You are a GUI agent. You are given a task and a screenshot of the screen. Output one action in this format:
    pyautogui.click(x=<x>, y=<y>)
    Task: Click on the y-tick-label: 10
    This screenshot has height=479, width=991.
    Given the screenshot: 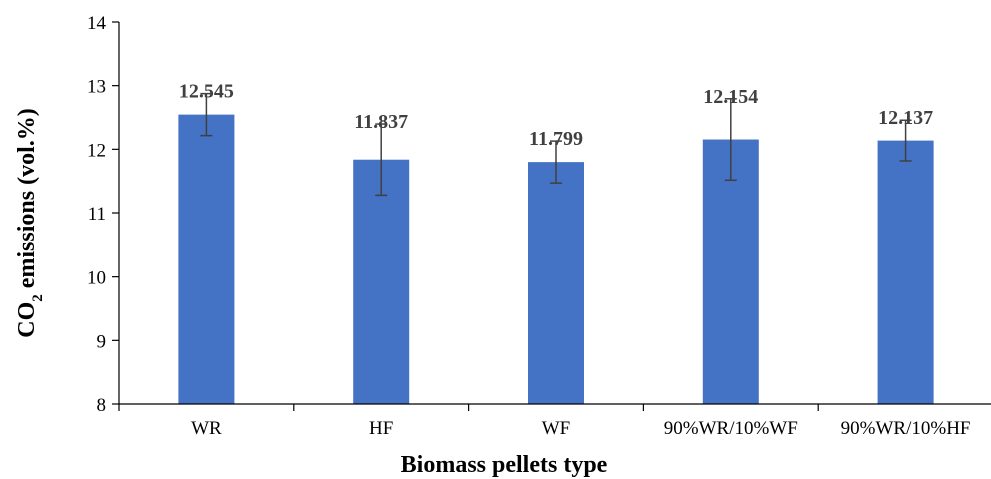 What is the action you would take?
    pyautogui.click(x=96, y=278)
    